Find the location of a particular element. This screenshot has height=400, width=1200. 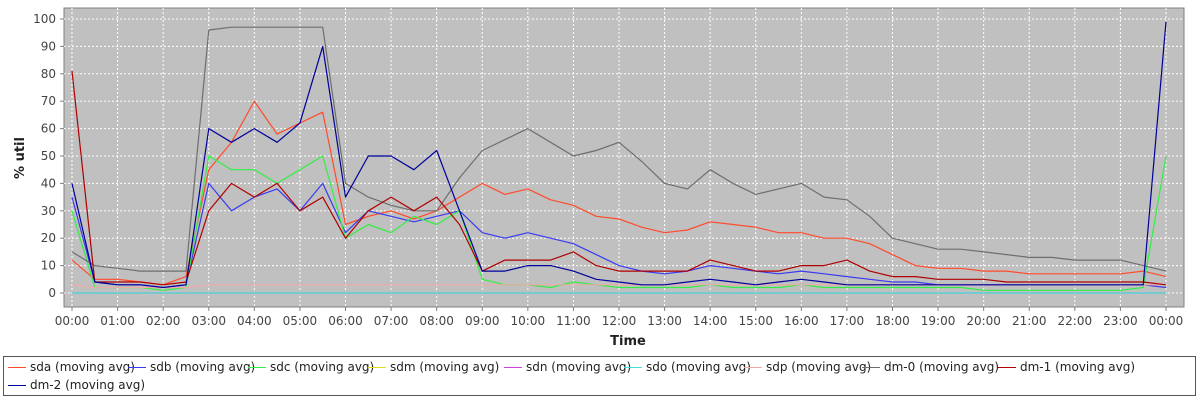

y-tick-label: 30 is located at coordinates (48, 211).